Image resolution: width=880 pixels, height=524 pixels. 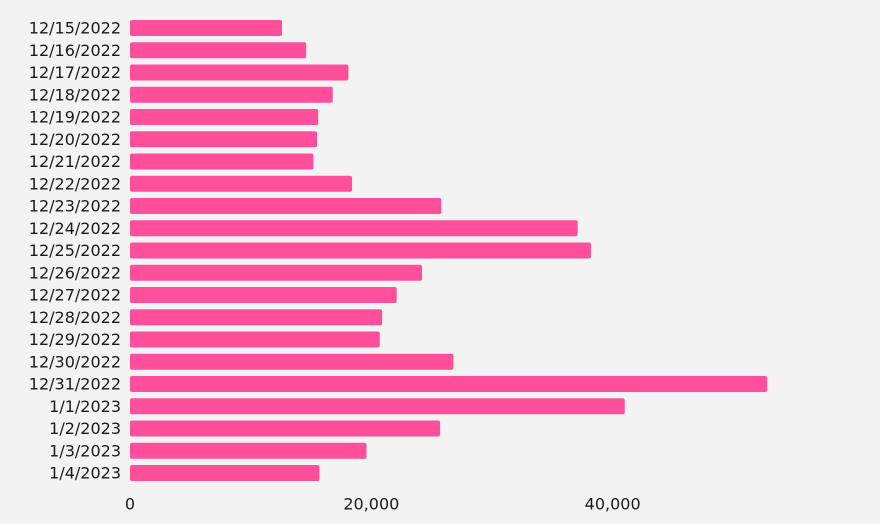 I want to click on category-label: 1/3/2023, so click(x=85, y=450).